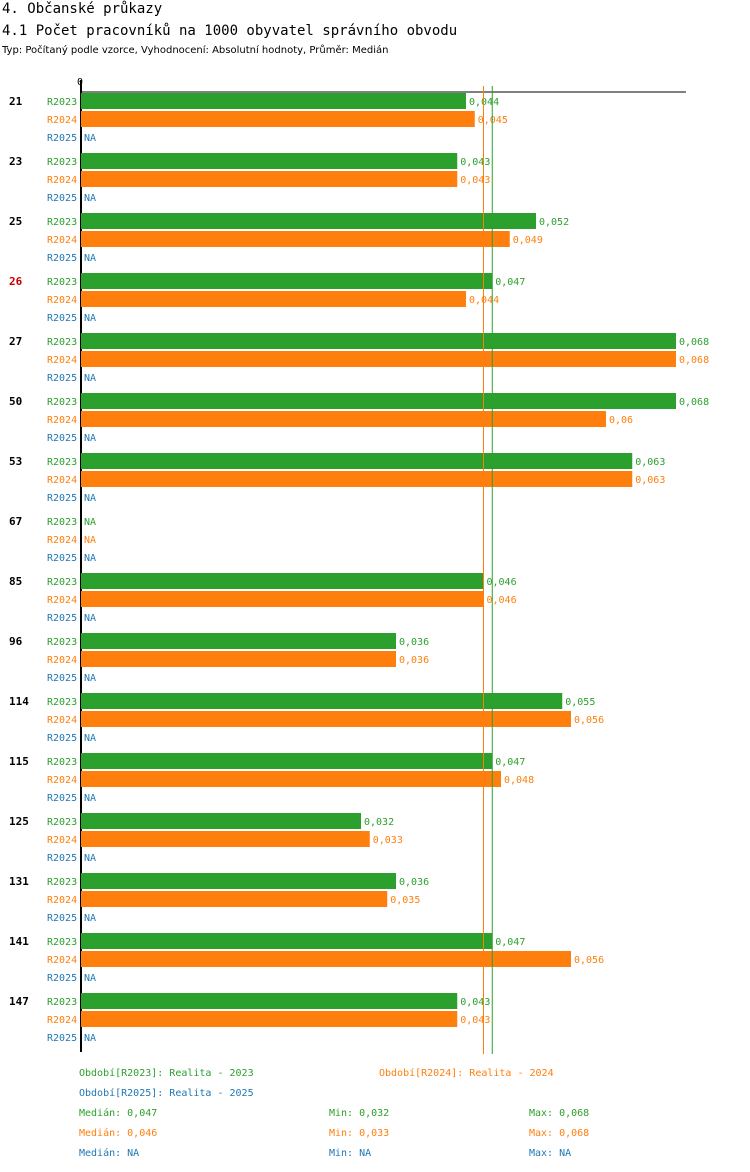  Describe the element at coordinates (80, 82) in the screenshot. I see `x-tick-zero: 0` at that location.